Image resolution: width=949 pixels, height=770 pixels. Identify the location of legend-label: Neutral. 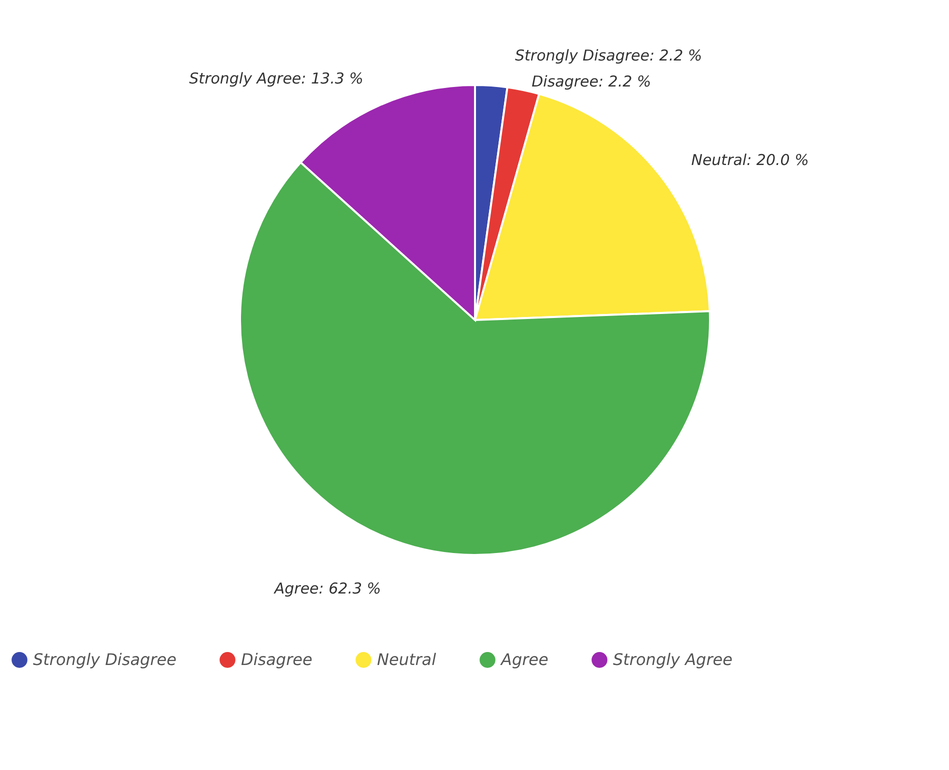
(407, 659).